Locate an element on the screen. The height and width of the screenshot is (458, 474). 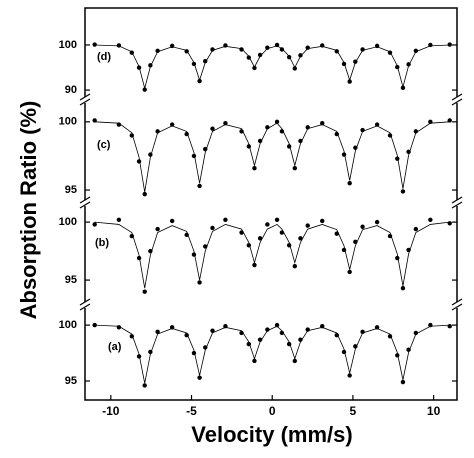
x-tick-label: 0 is located at coordinates (272, 411).